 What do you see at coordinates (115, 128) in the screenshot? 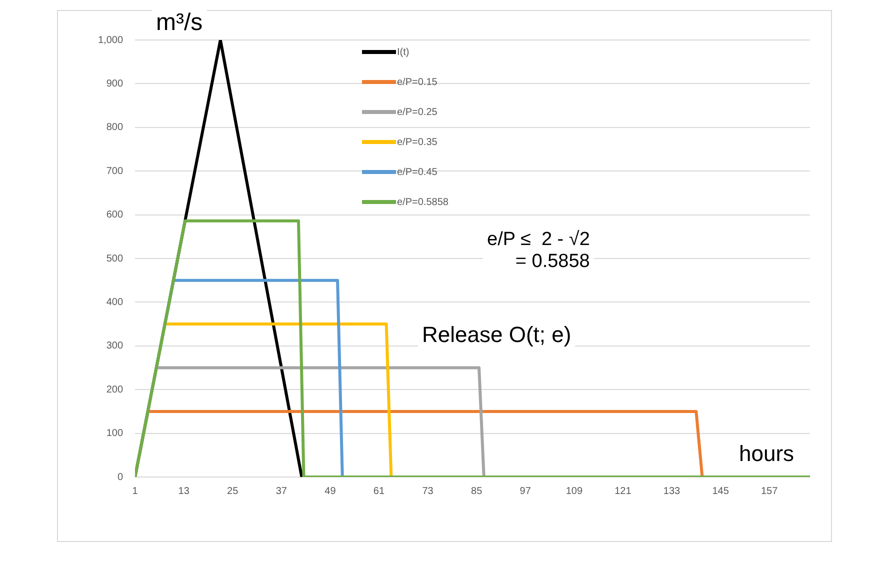
I see `y-tick-label: 800` at bounding box center [115, 128].